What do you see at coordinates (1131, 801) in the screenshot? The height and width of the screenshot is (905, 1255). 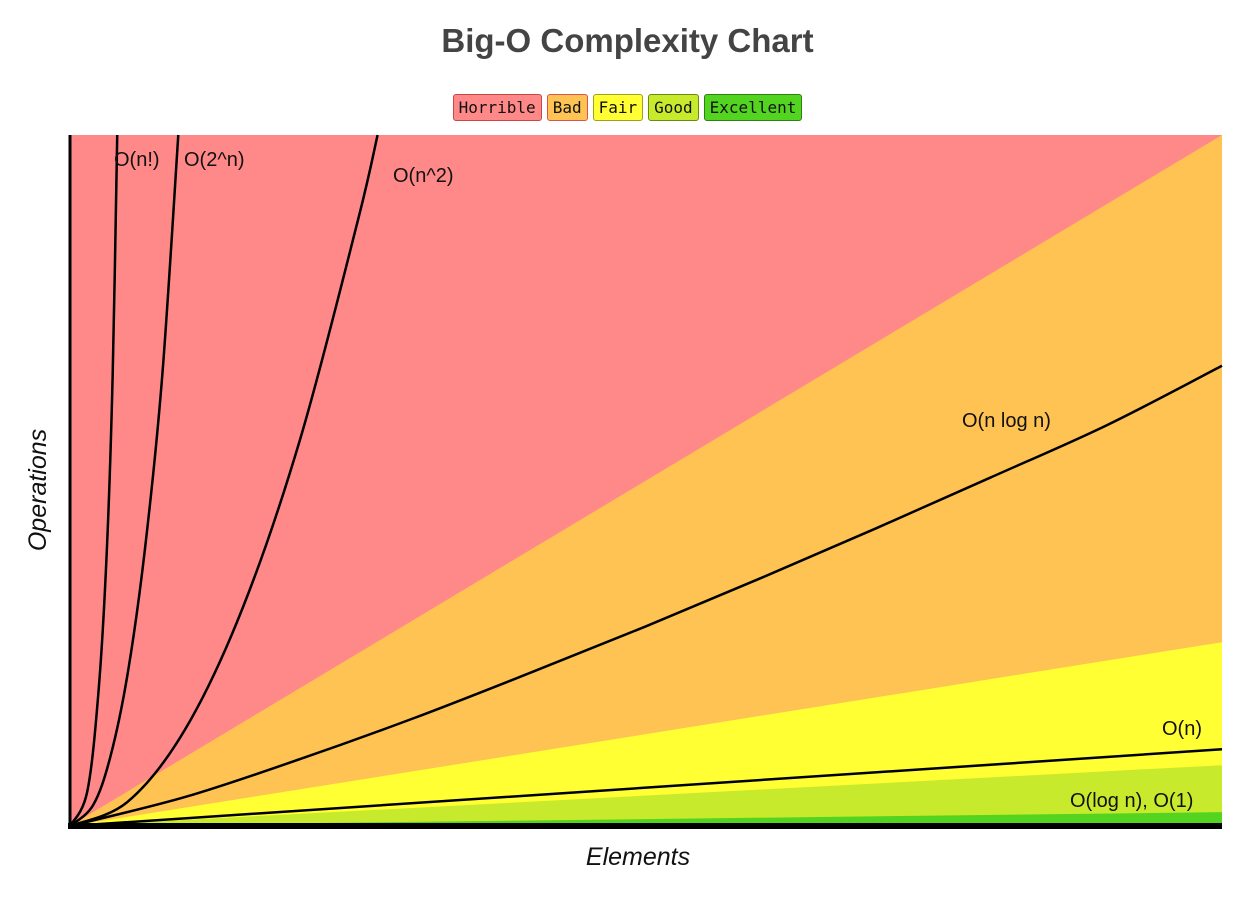 I see `label-log-constant: O(log n), O(1)` at bounding box center [1131, 801].